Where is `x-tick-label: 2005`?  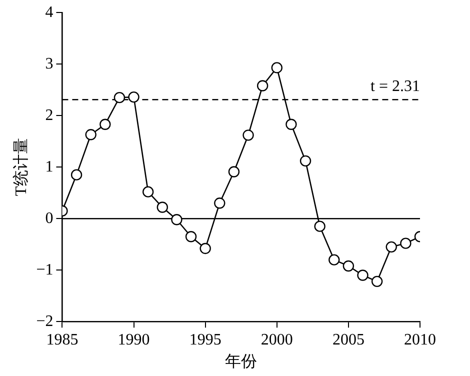
x-tick-label: 2005 is located at coordinates (348, 339).